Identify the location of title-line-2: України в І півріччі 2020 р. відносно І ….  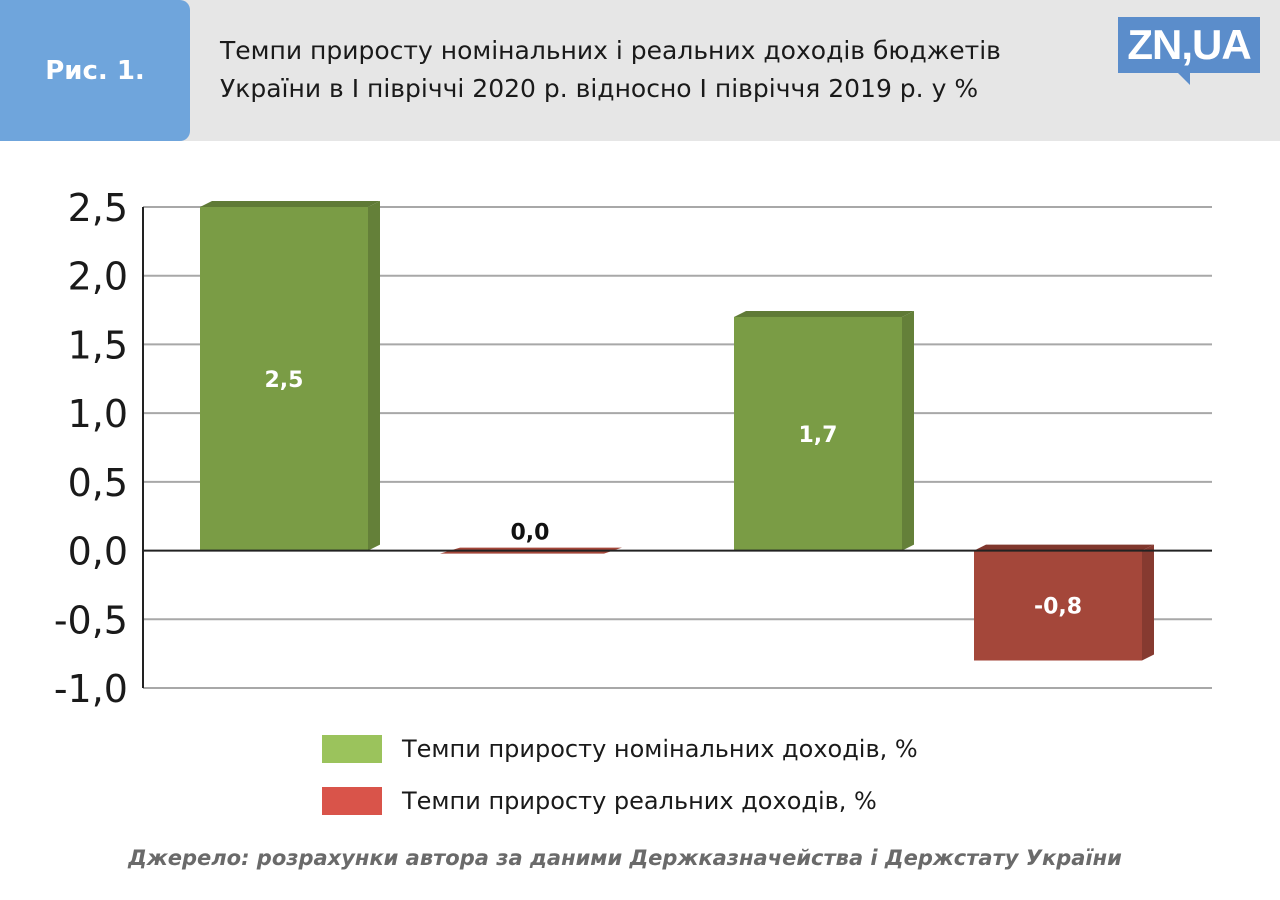
(599, 88).